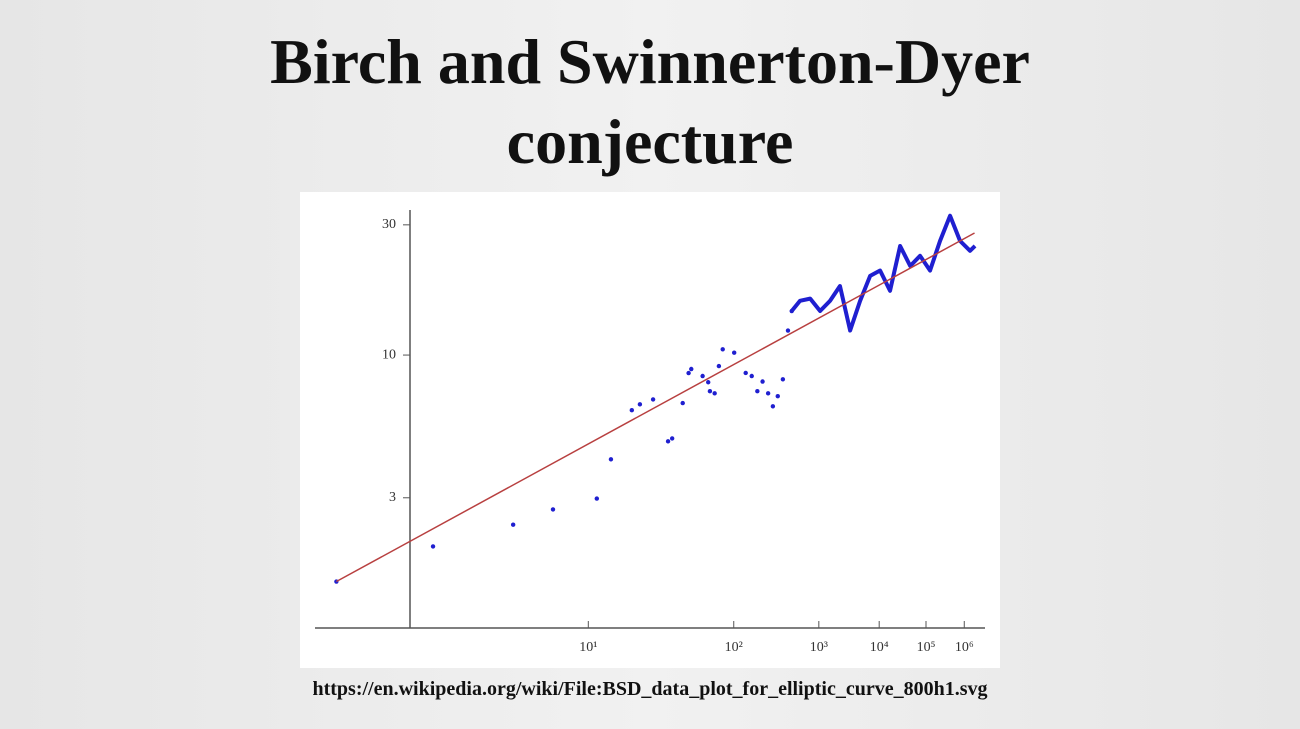 The image size is (1300, 729). Describe the element at coordinates (734, 647) in the screenshot. I see `x-tick-label: 10²` at that location.